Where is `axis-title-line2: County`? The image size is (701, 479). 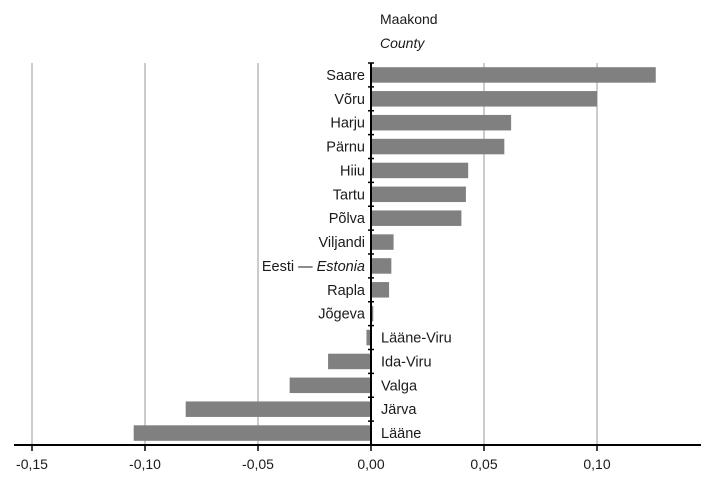 axis-title-line2: County is located at coordinates (402, 43).